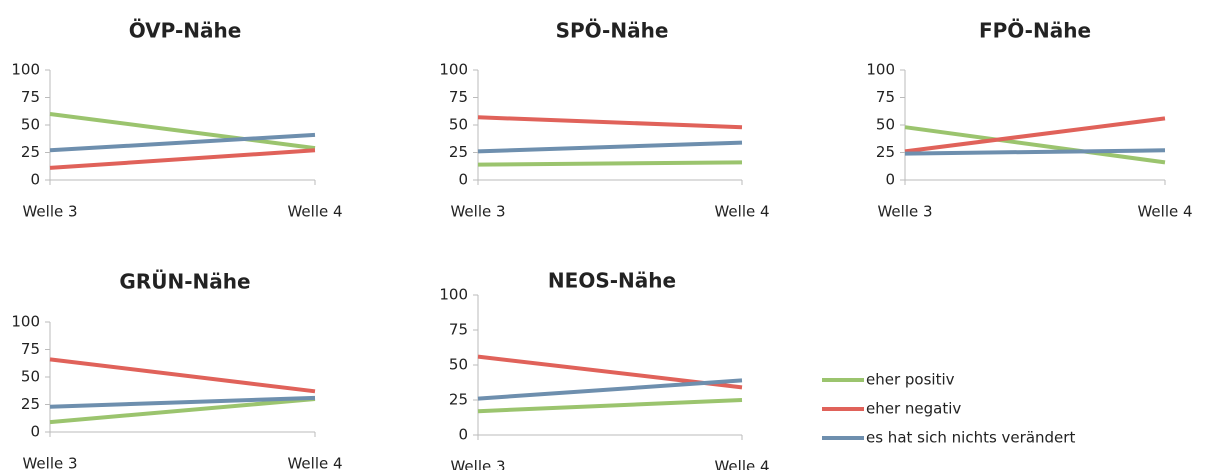 This screenshot has height=470, width=1210. Describe the element at coordinates (184, 282) in the screenshot. I see `chart-title: GRÜN-Nähe` at that location.